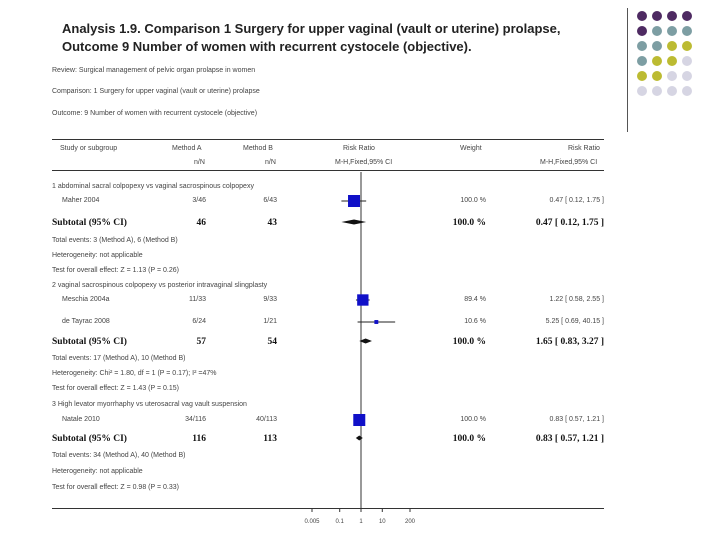  I want to click on axis-tick-label: 10, so click(382, 522).